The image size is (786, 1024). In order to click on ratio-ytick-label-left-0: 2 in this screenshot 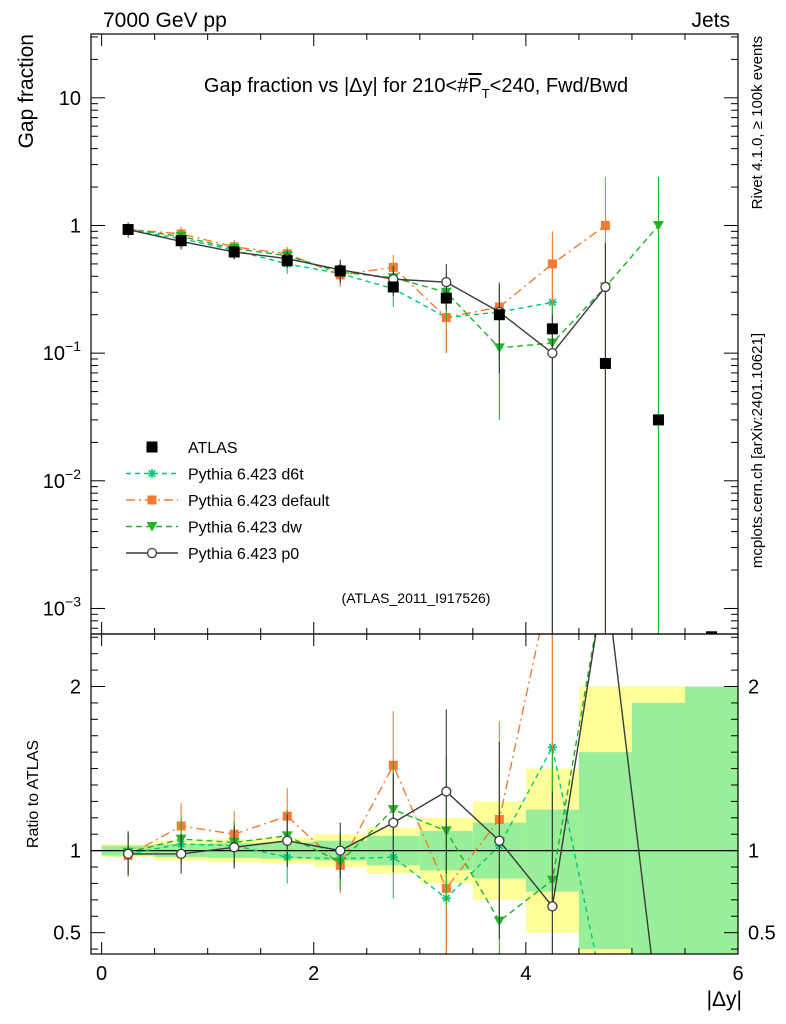, I will do `click(75, 688)`.